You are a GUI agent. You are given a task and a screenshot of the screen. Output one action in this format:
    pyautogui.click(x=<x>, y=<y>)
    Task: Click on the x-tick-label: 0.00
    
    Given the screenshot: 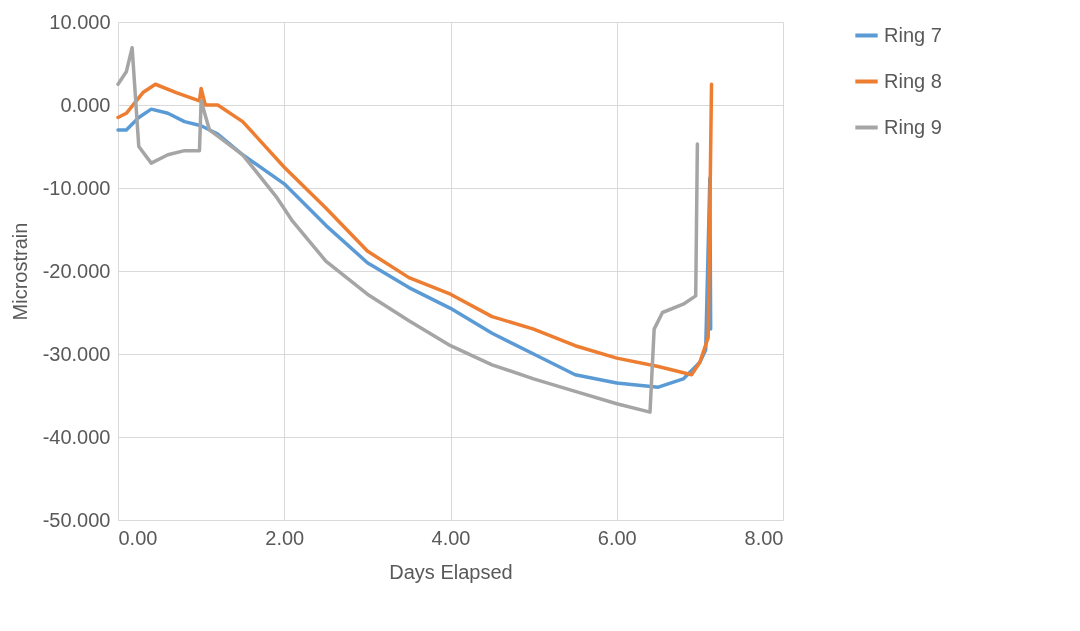 What is the action you would take?
    pyautogui.click(x=138, y=537)
    